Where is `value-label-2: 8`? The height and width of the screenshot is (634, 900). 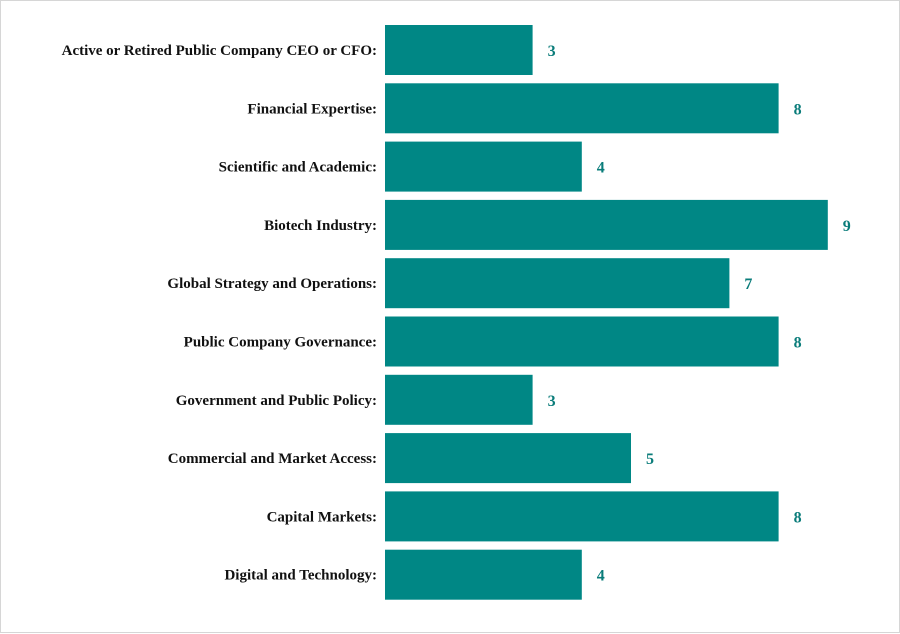 value-label-2: 8 is located at coordinates (798, 109).